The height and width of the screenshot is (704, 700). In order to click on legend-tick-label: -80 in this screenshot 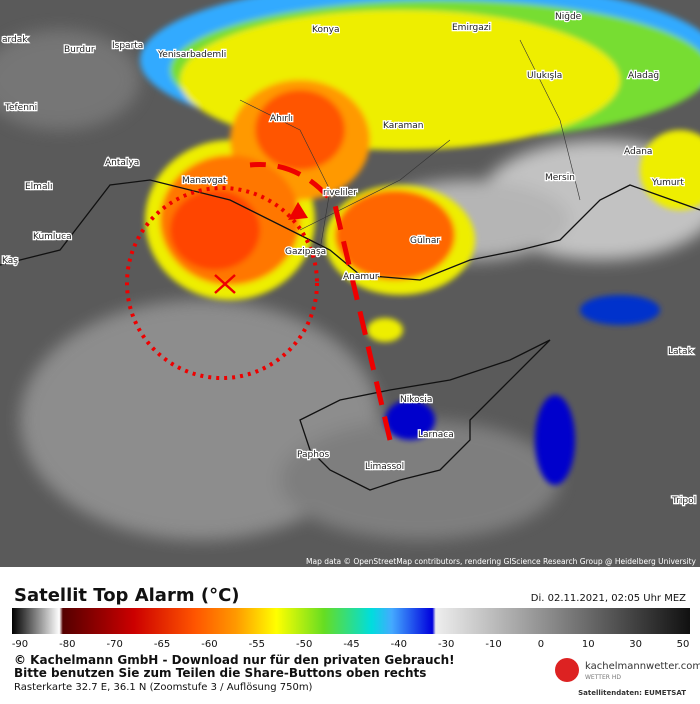, I will do `click(67, 644)`.